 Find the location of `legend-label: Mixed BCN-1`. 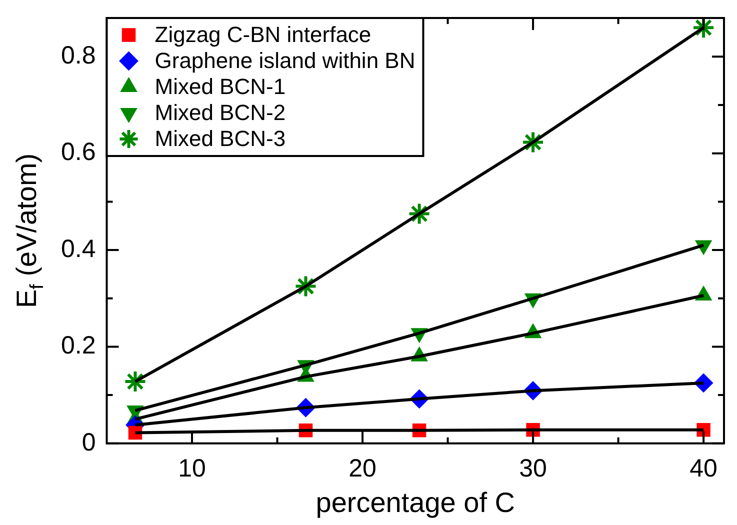

legend-label: Mixed BCN-1 is located at coordinates (220, 87).